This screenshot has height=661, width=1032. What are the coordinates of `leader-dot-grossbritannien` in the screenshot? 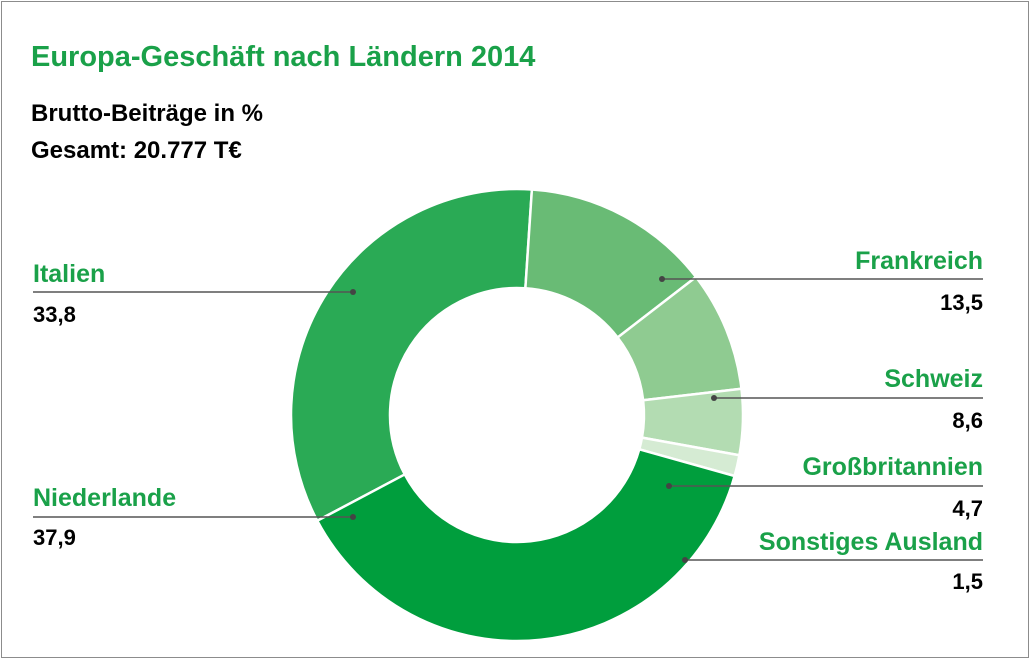 It's located at (669, 486).